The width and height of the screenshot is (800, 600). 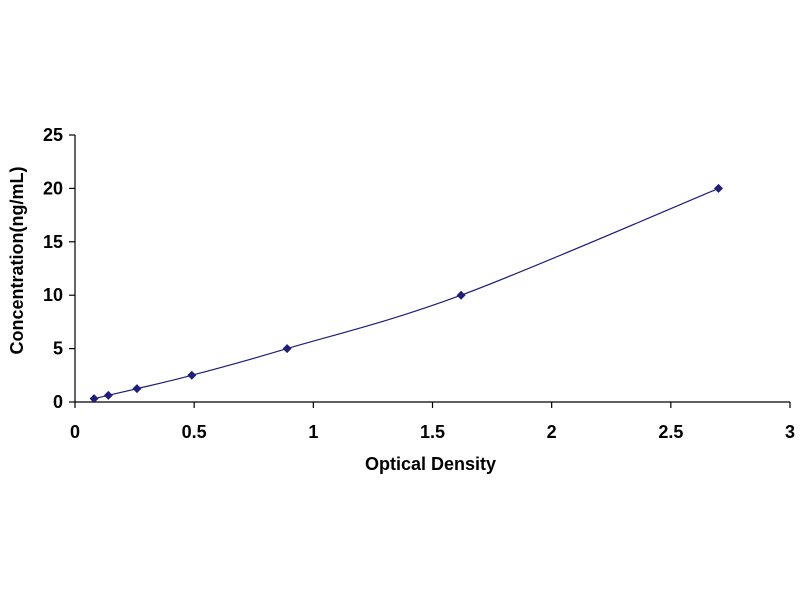 What do you see at coordinates (790, 432) in the screenshot?
I see `x-tick-label: 3` at bounding box center [790, 432].